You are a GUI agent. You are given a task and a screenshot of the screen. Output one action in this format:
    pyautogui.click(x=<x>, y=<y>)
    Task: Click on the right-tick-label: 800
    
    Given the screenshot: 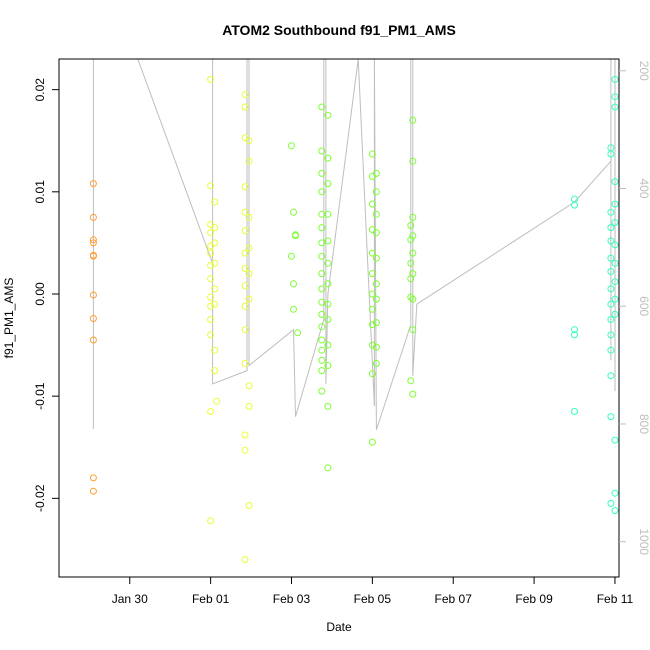 What is the action you would take?
    pyautogui.click(x=643, y=424)
    